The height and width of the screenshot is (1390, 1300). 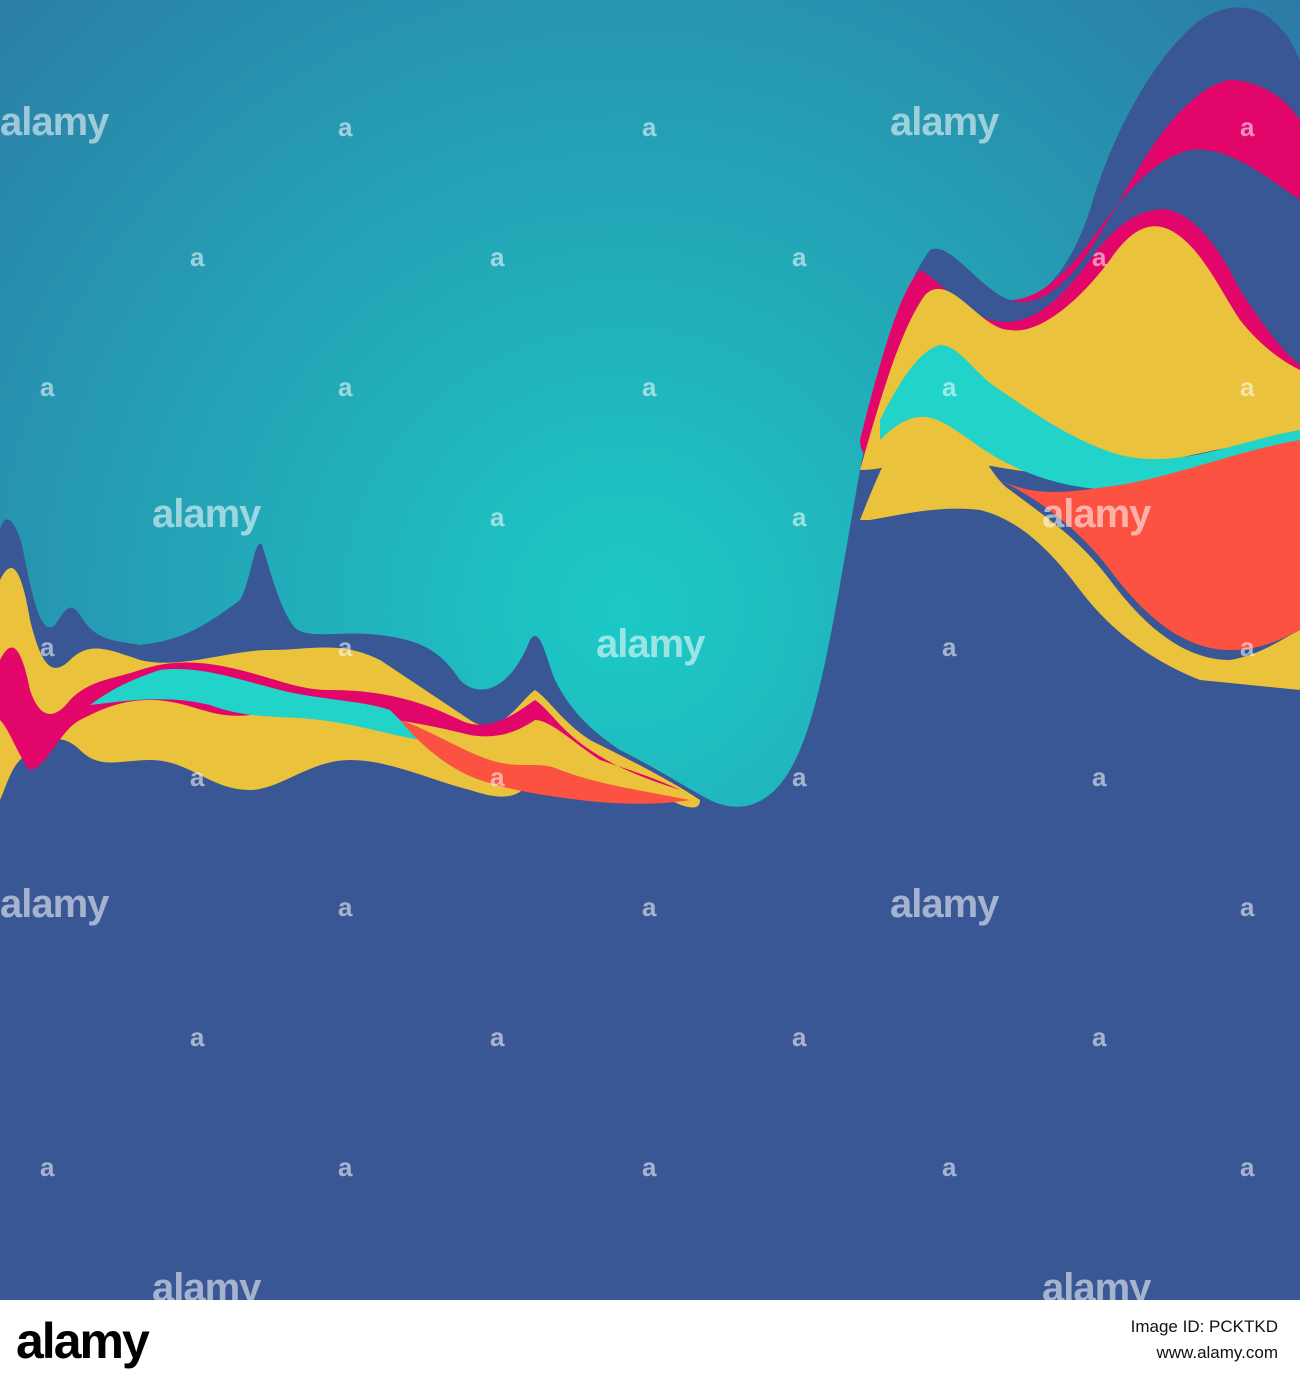 I want to click on site-url: www.alamy.com, so click(x=1217, y=1352).